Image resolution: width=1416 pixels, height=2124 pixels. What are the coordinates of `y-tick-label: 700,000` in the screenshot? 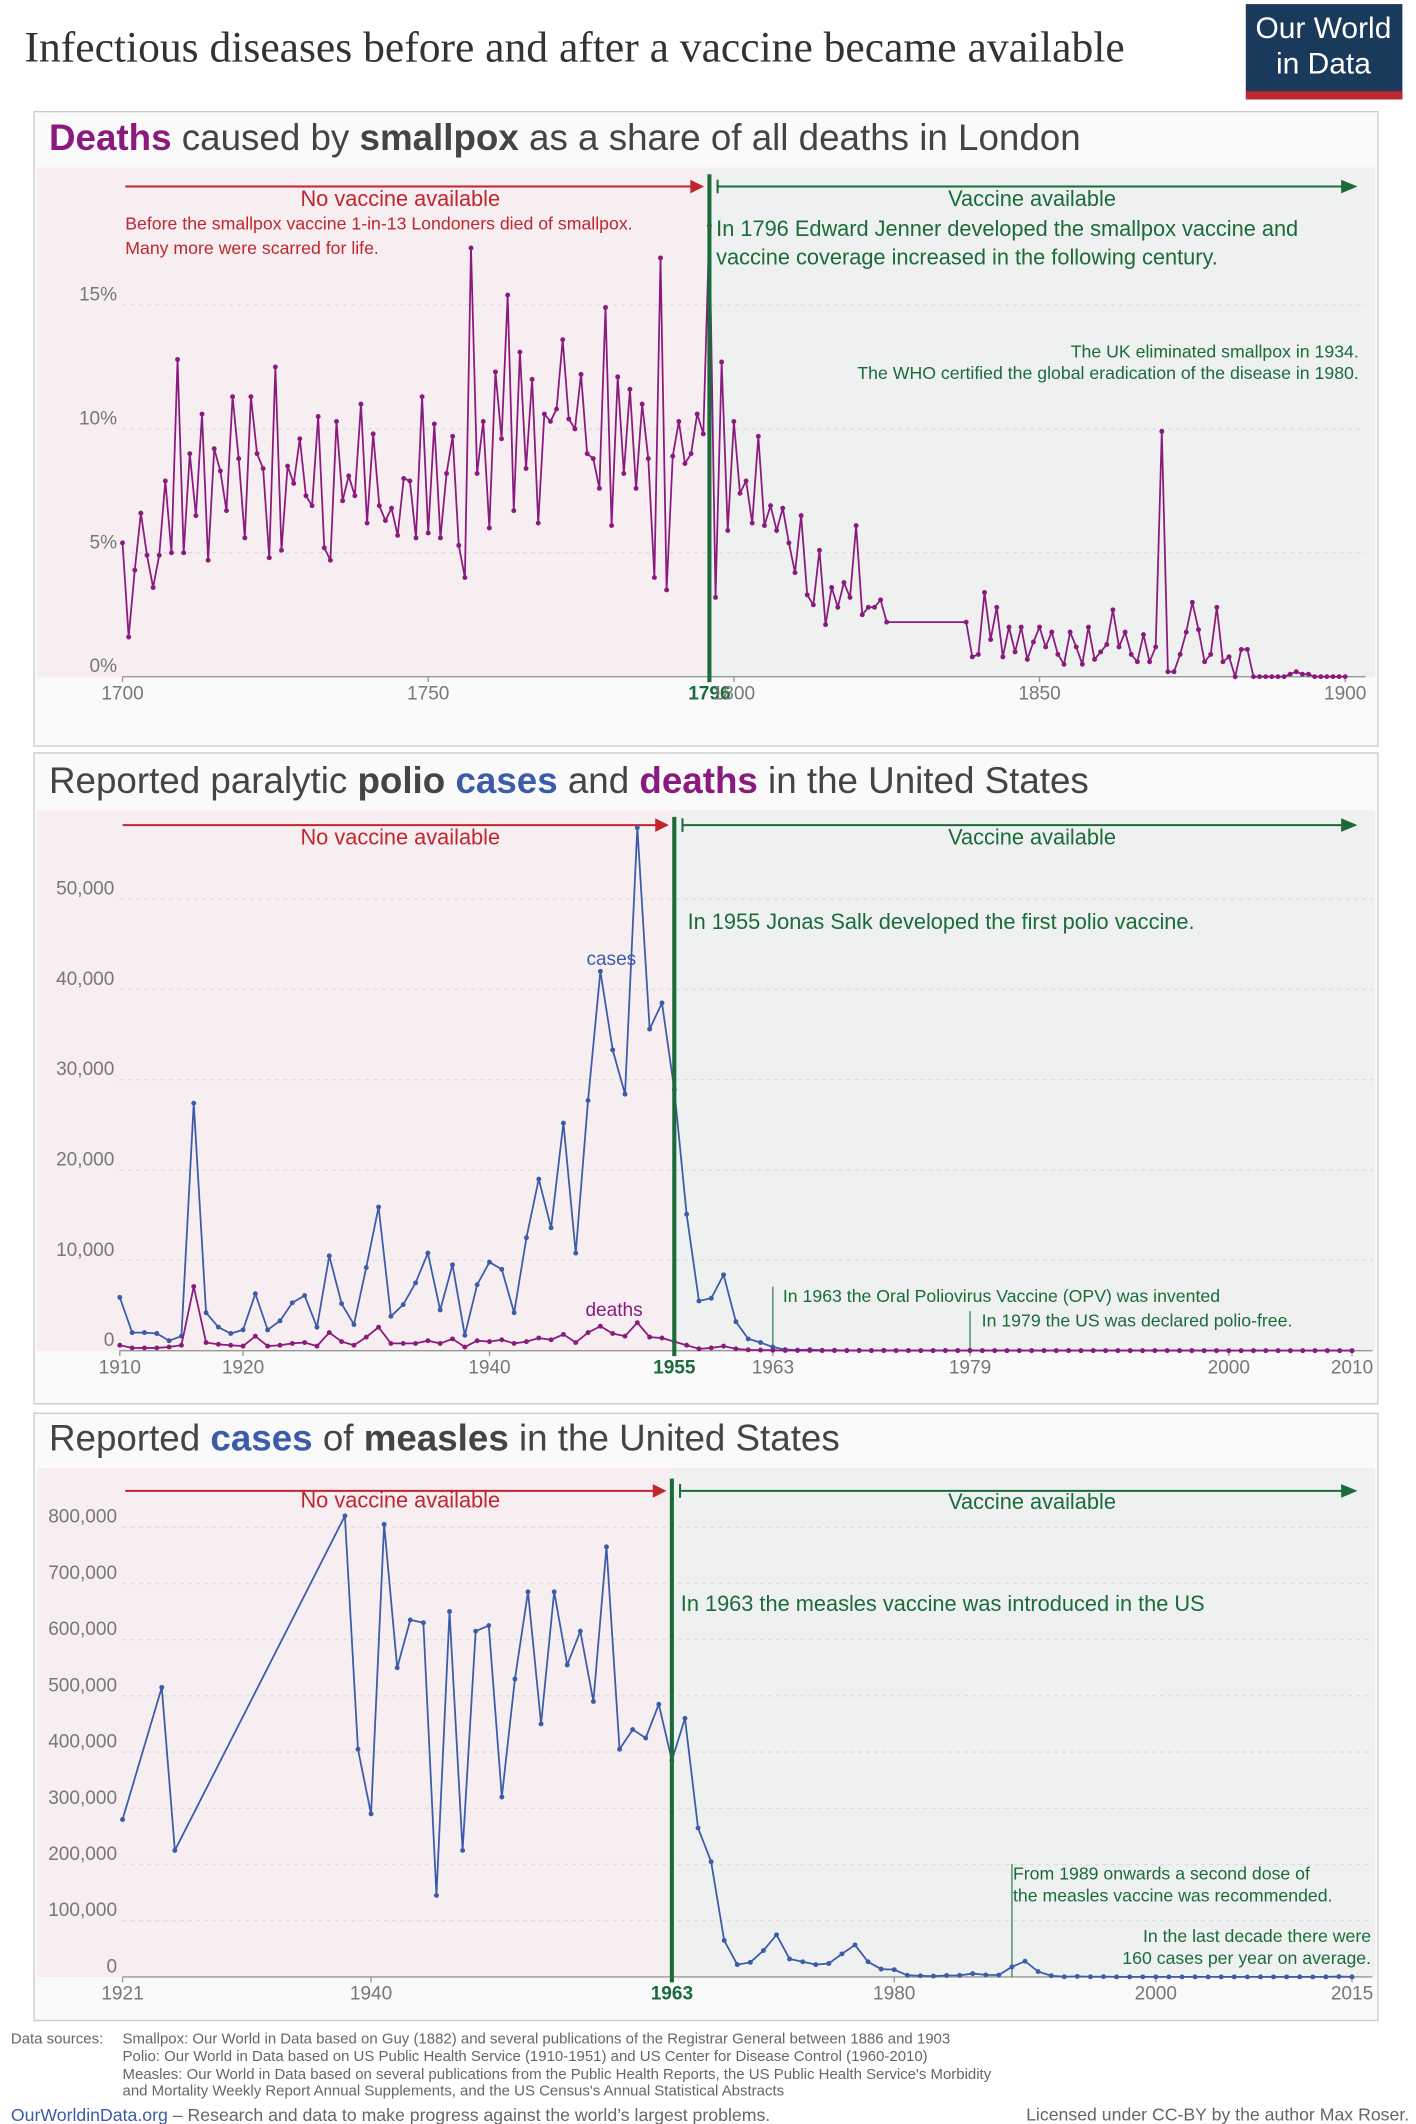 It's located at (82, 1573).